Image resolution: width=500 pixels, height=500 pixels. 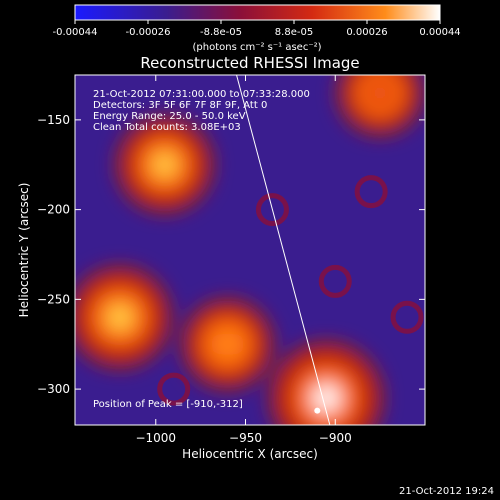 I want to click on y-tick-label: −200, so click(x=53, y=210).